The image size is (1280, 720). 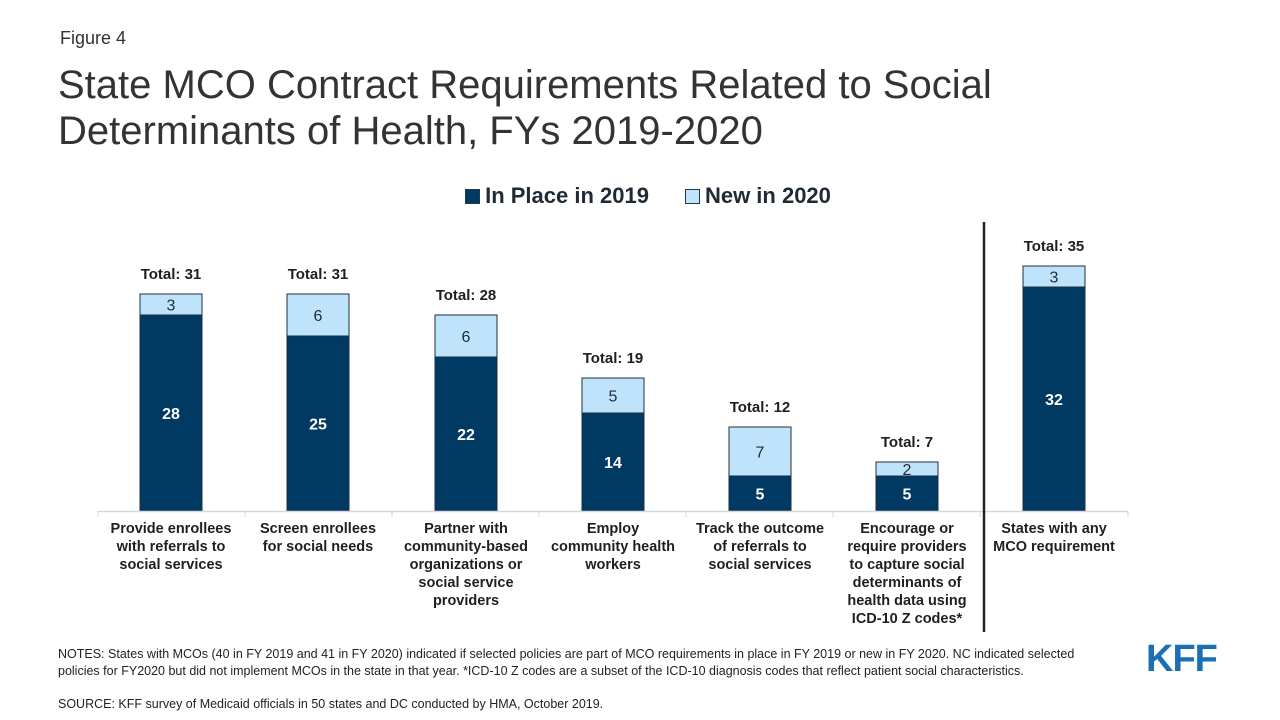 What do you see at coordinates (171, 274) in the screenshot?
I see `total-label-0: Total: 31` at bounding box center [171, 274].